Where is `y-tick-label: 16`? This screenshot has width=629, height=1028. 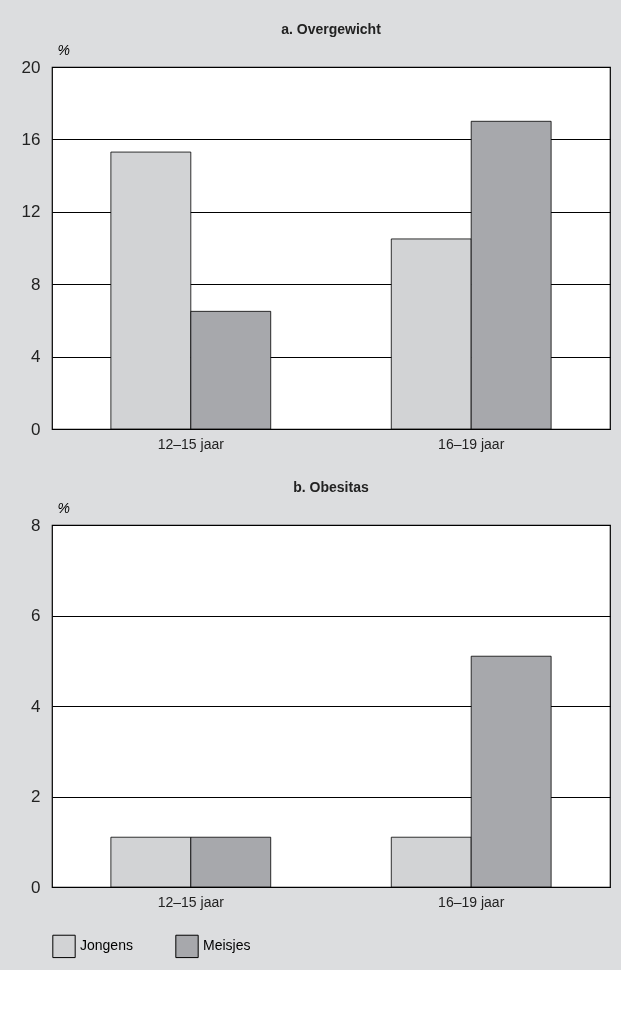
y-tick-label: 16 is located at coordinates (31, 139).